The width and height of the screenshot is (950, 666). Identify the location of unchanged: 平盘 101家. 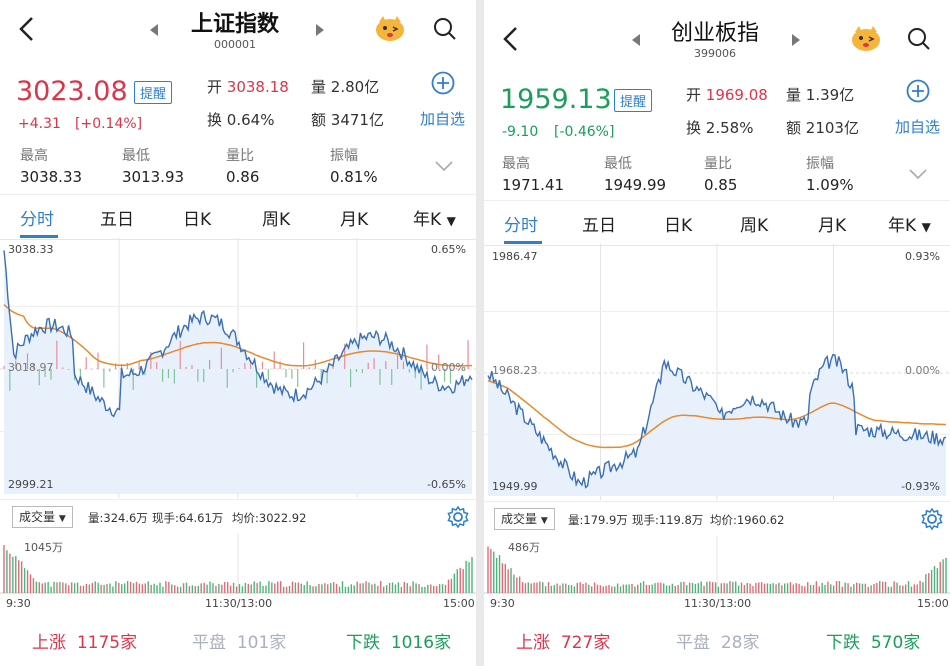
(239, 640).